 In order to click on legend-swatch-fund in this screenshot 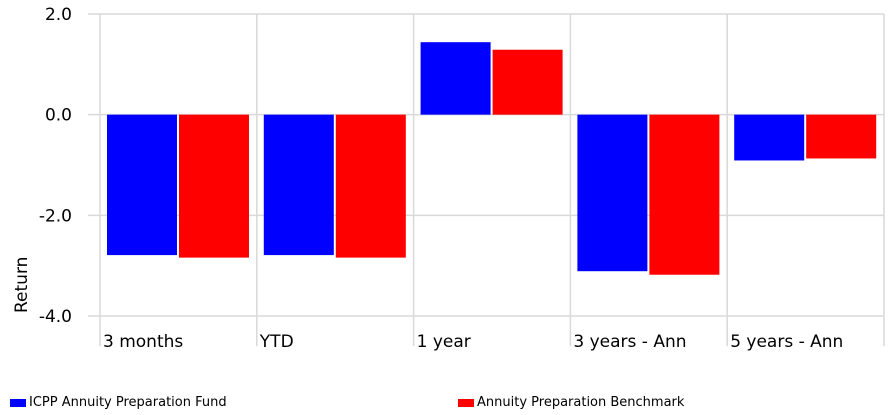, I will do `click(18, 402)`.